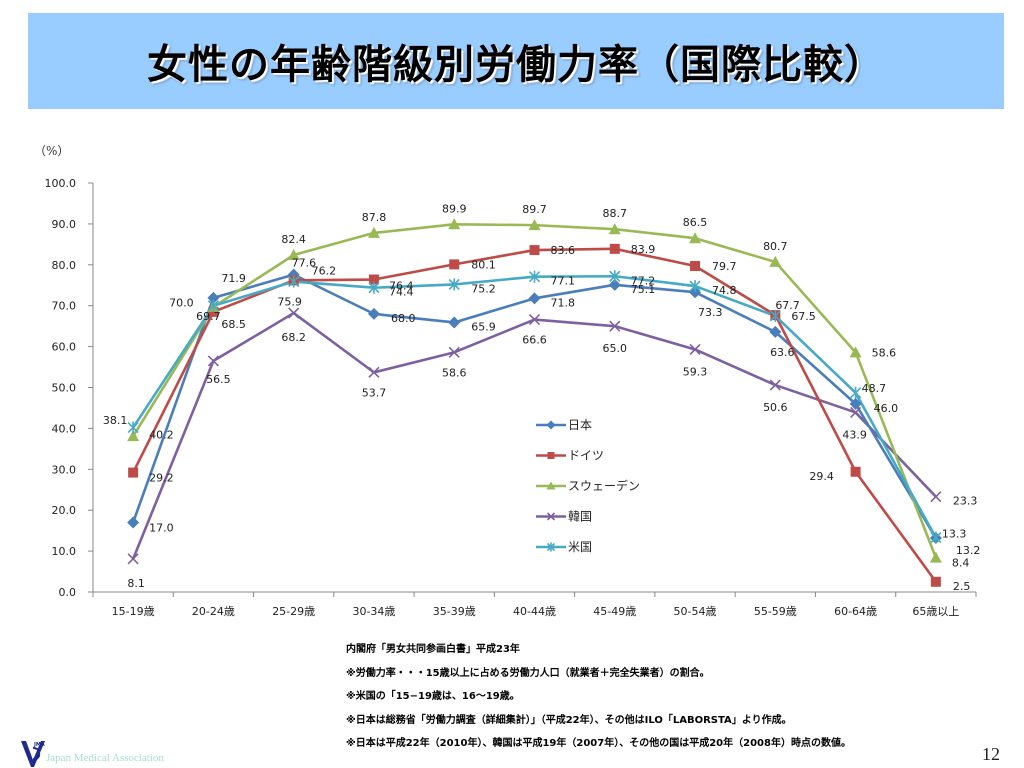 This screenshot has width=1024, height=768. Describe the element at coordinates (64, 265) in the screenshot. I see `y-tick-label: 80.0` at that location.